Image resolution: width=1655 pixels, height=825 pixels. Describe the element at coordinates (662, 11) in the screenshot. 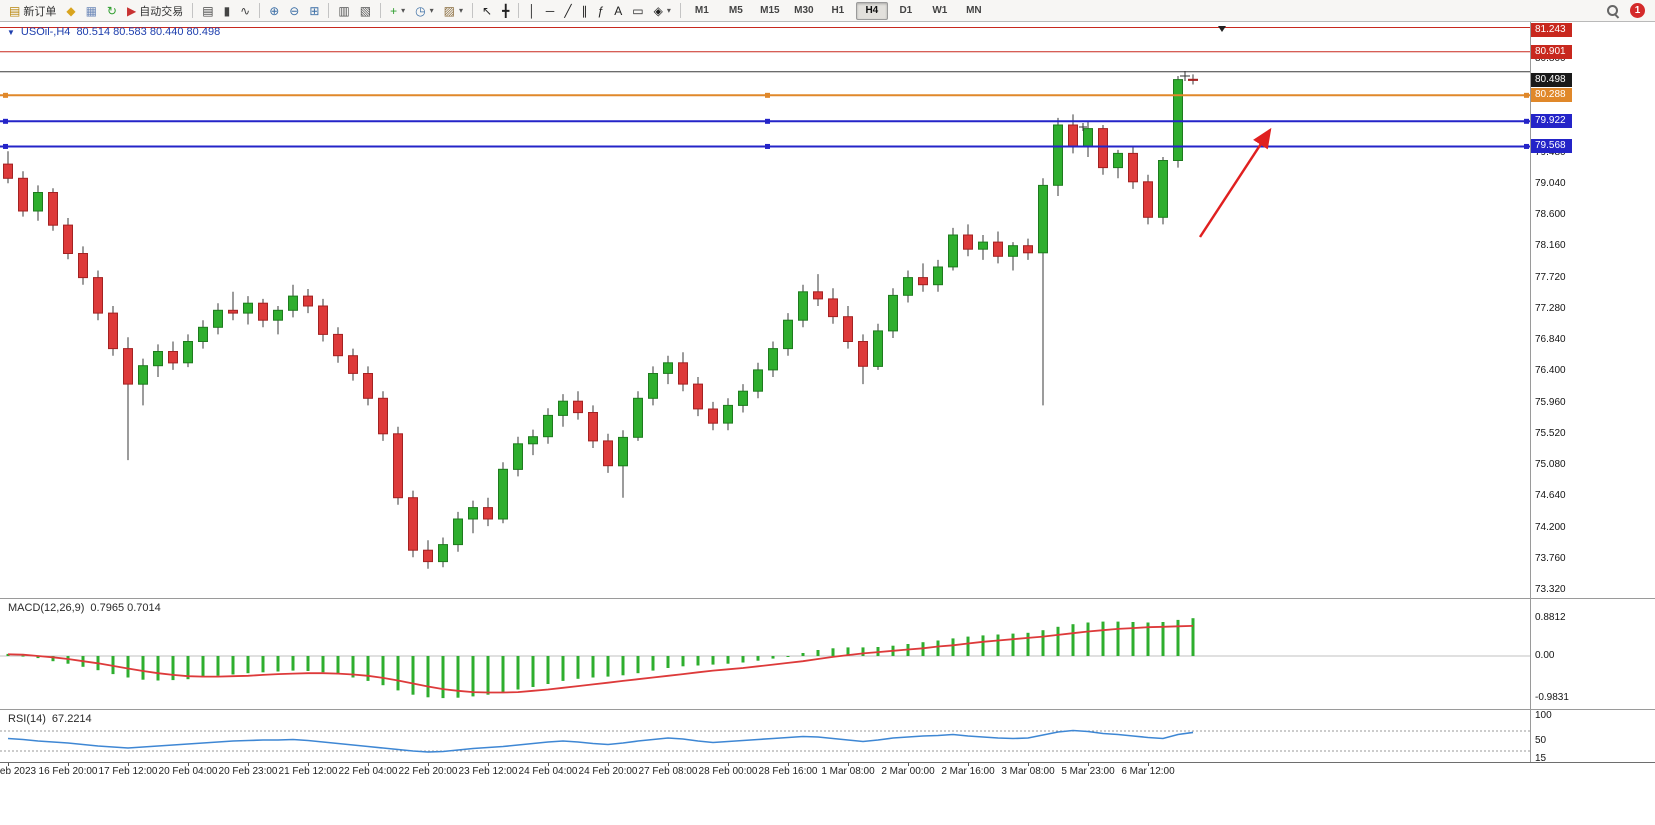

I see `arrows-icon: ◈ ▾` at that location.